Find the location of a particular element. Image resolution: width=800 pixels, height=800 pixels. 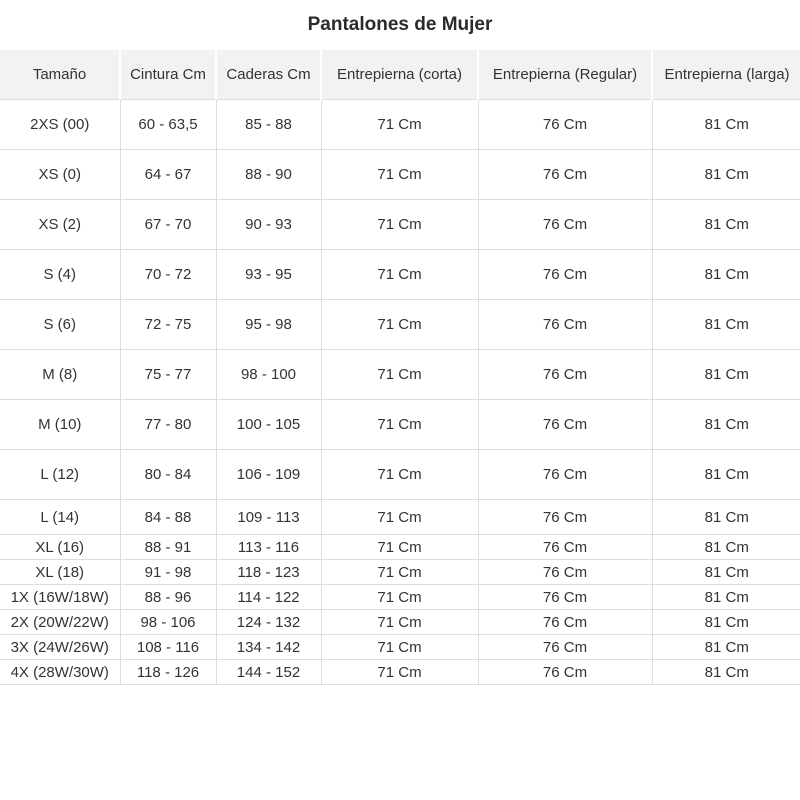

column-header-inseam-regular: Entrepierna (Regular) is located at coordinates (565, 75).